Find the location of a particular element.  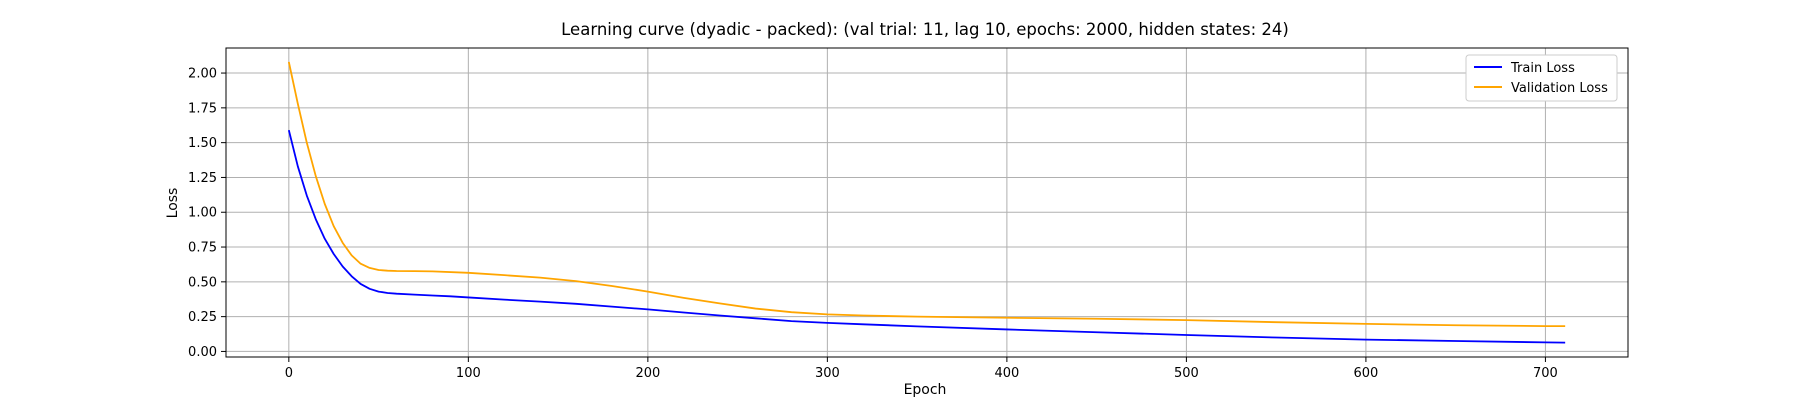

y-tick-label: 1.75 is located at coordinates (202, 108).